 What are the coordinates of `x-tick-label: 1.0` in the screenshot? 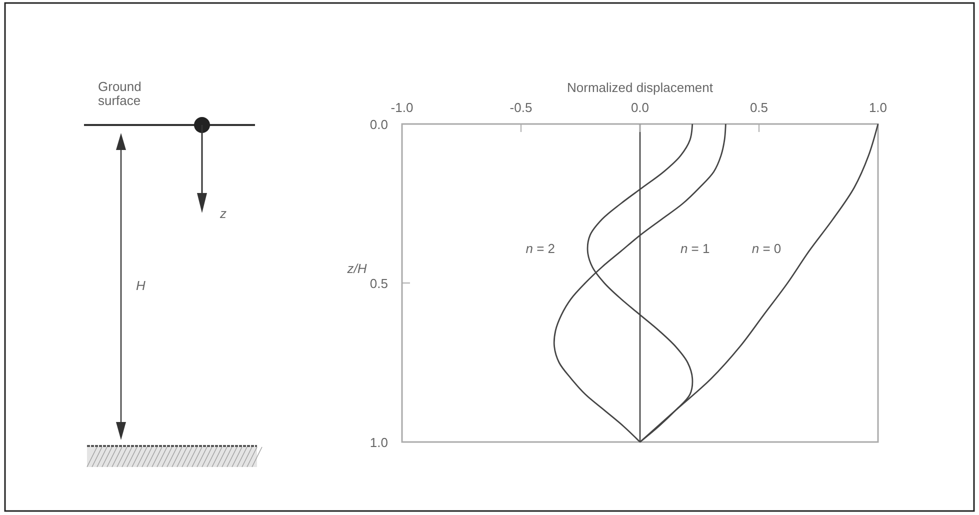 It's located at (878, 107).